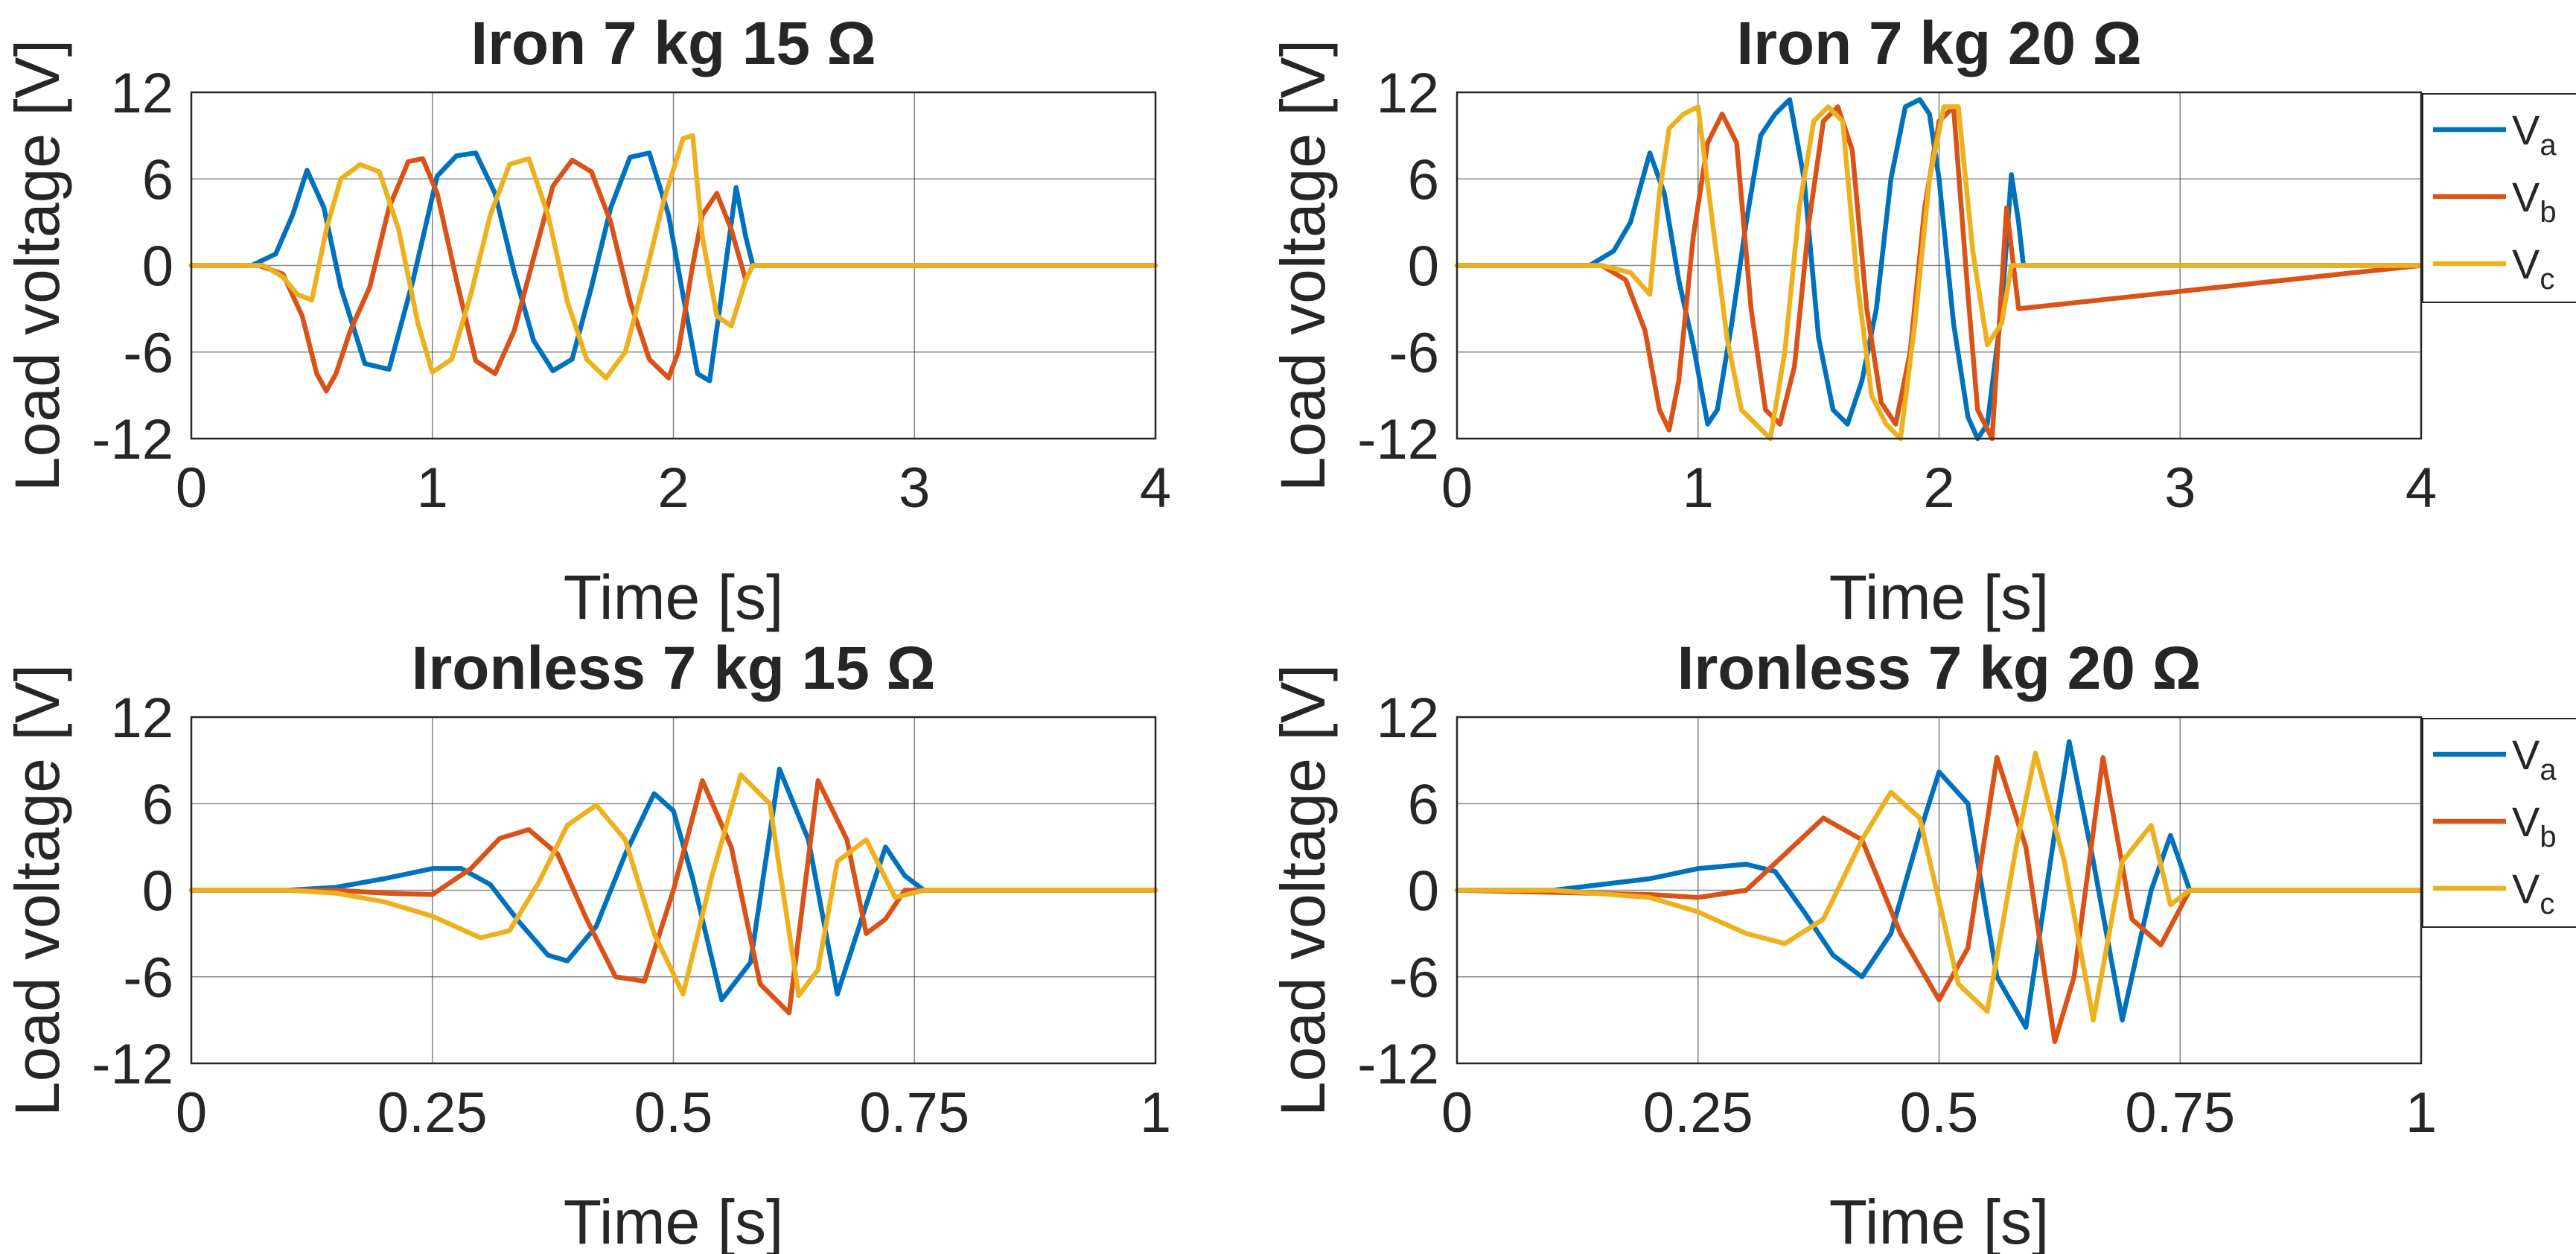  Describe the element at coordinates (1939, 668) in the screenshot. I see `chart-title: Ironless 7 kg 20 Ω` at that location.